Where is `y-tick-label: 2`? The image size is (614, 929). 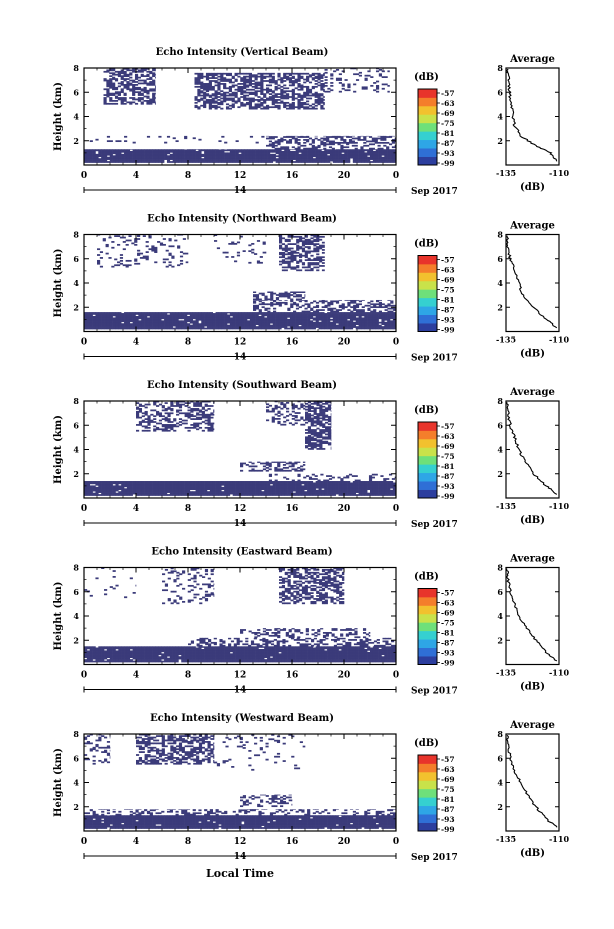 y-tick-label: 2 is located at coordinates (76, 307).